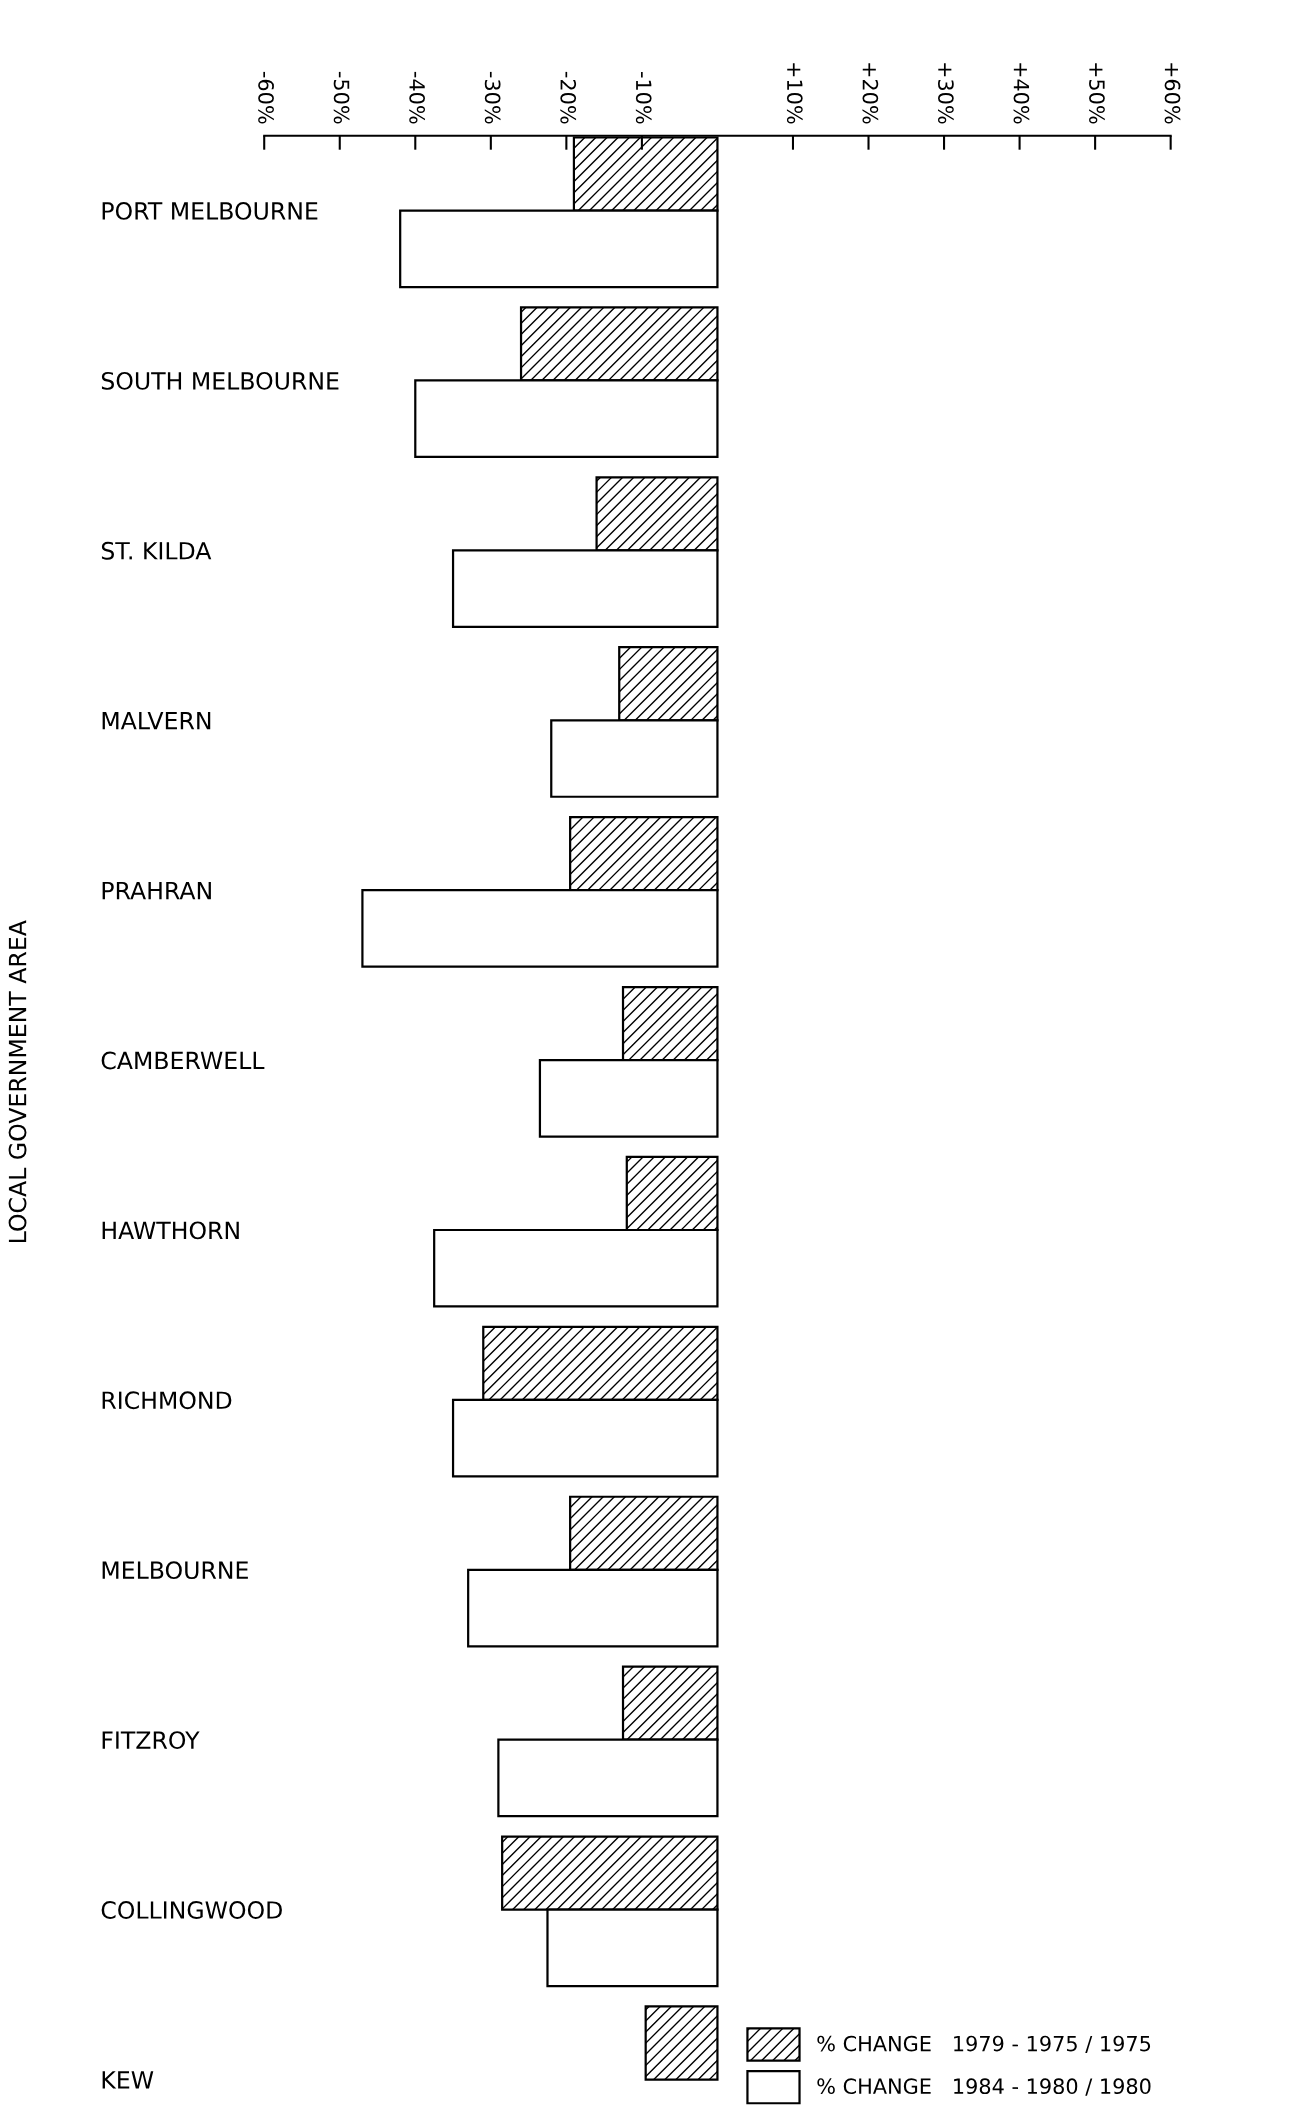 The width and height of the screenshot is (1308, 2122). I want to click on x-tick-label: +40%, so click(1021, 93).